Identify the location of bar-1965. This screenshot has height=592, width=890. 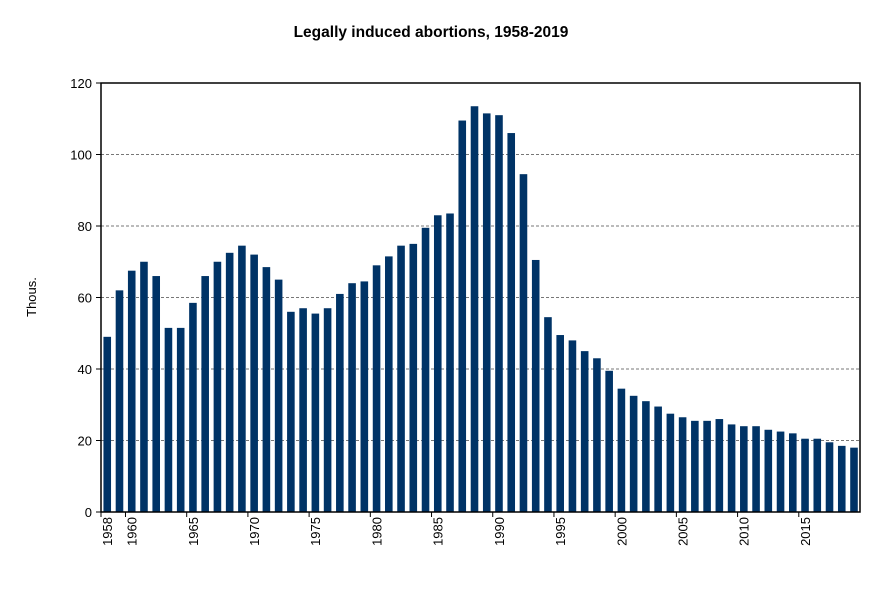
(193, 407).